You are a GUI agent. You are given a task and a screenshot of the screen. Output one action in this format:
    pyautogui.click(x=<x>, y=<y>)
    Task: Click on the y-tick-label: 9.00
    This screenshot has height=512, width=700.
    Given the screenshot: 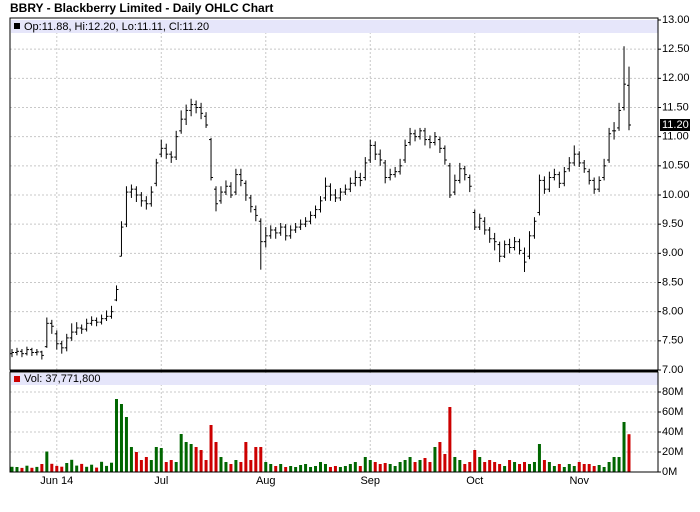 What is the action you would take?
    pyautogui.click(x=672, y=253)
    